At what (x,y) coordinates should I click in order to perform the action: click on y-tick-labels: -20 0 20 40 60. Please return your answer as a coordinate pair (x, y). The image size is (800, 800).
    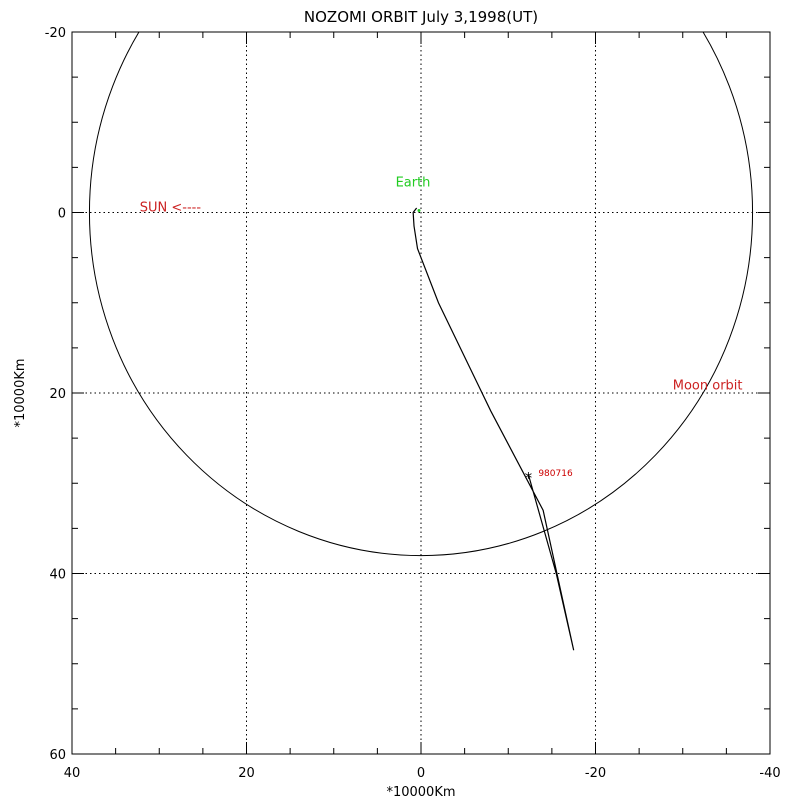
    Looking at the image, I should click on (55, 394).